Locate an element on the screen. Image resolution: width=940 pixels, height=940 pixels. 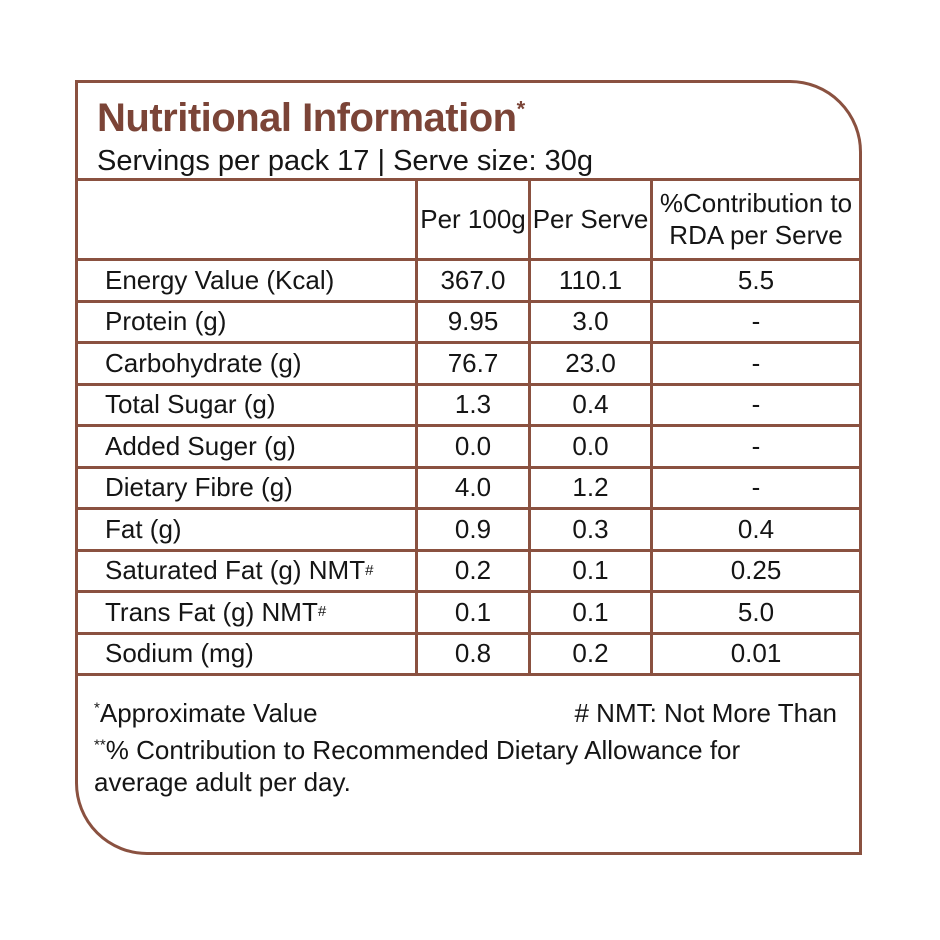
table-row-total-sugar: Total Sugar (g) 1.3 0.4 - is located at coordinates (468, 403).